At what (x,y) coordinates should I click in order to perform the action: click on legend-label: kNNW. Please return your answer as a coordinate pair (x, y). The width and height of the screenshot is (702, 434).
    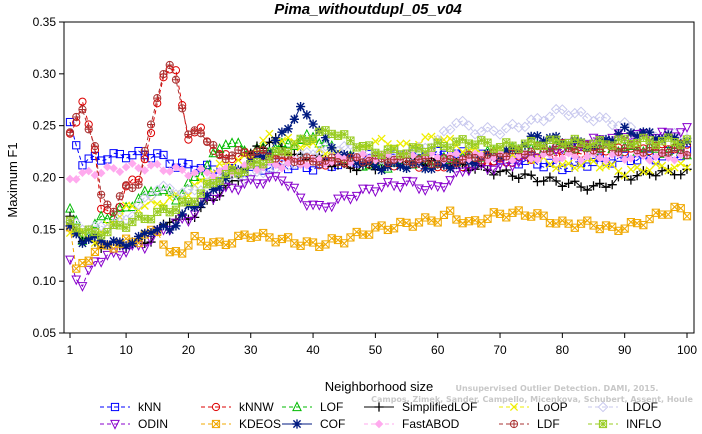
    Looking at the image, I should click on (256, 407).